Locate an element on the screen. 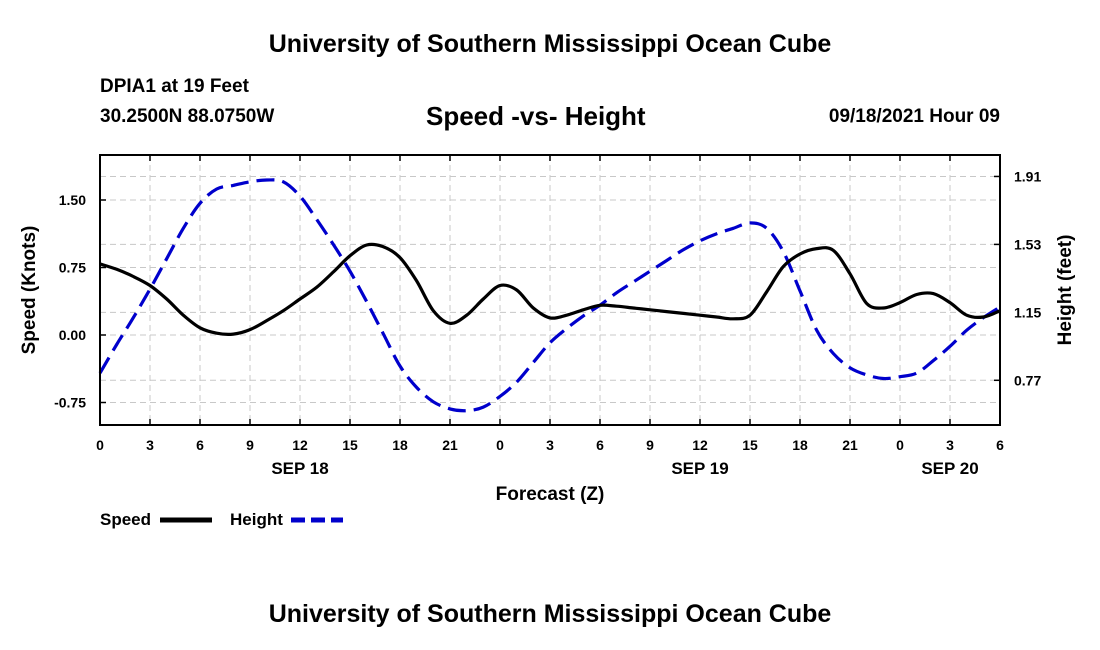 This screenshot has width=1100, height=650. x-date-label: SEP 19 is located at coordinates (699, 468).